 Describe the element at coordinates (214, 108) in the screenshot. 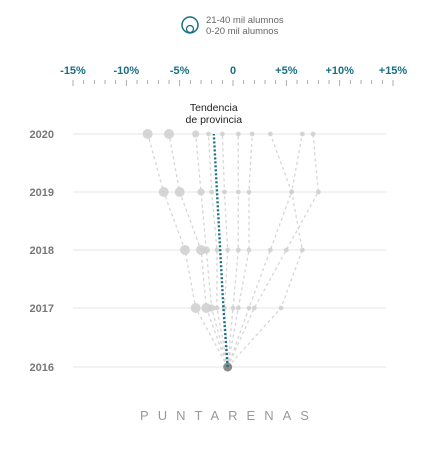

I see `trend-label-line1: Tendencia` at that location.